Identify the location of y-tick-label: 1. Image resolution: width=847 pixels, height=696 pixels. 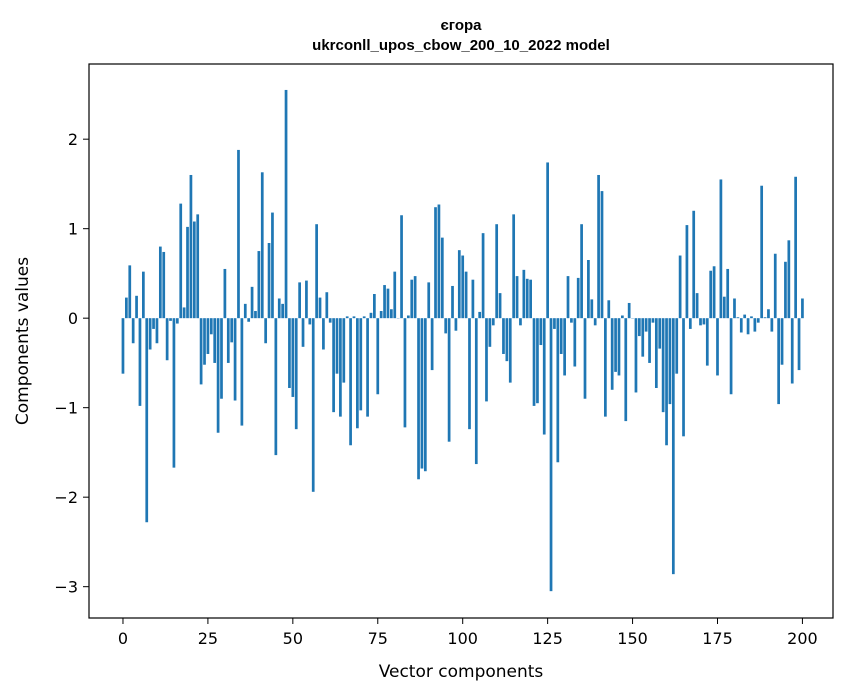
(73, 229).